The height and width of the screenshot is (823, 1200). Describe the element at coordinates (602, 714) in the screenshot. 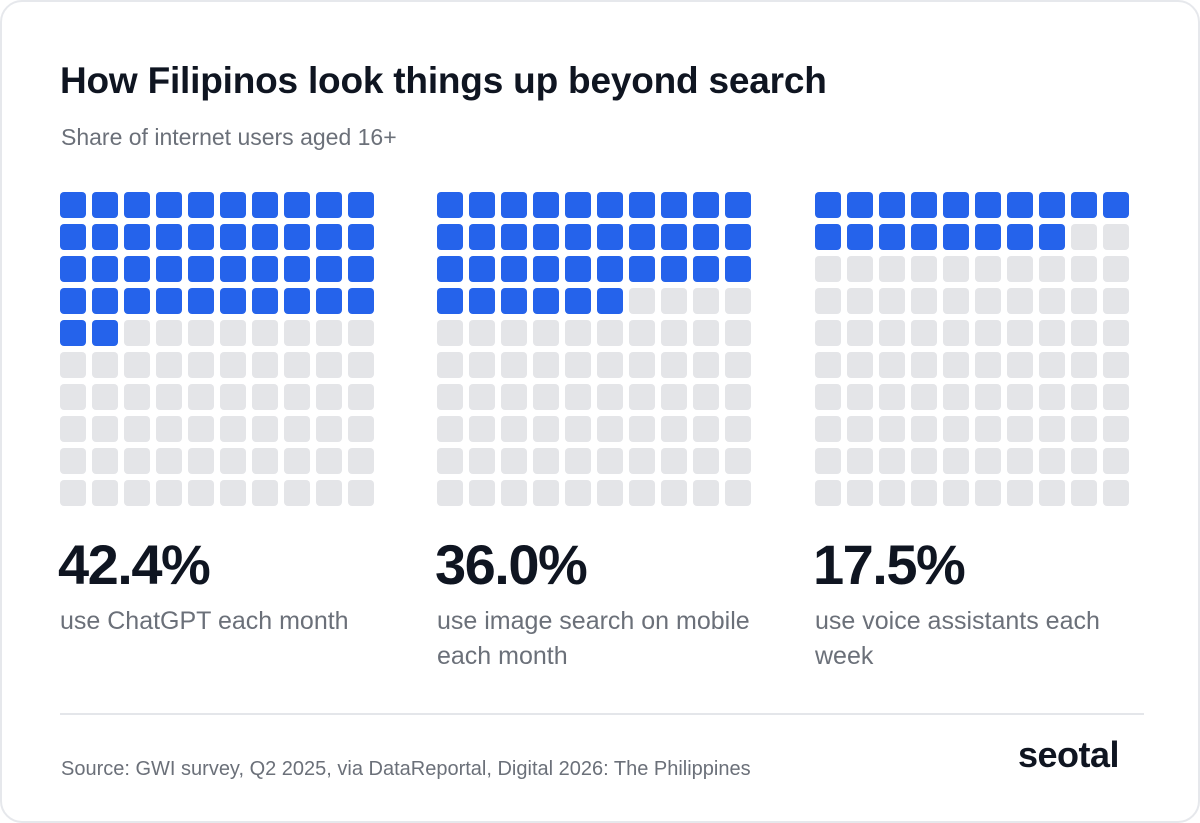

I see `footer-divider` at that location.